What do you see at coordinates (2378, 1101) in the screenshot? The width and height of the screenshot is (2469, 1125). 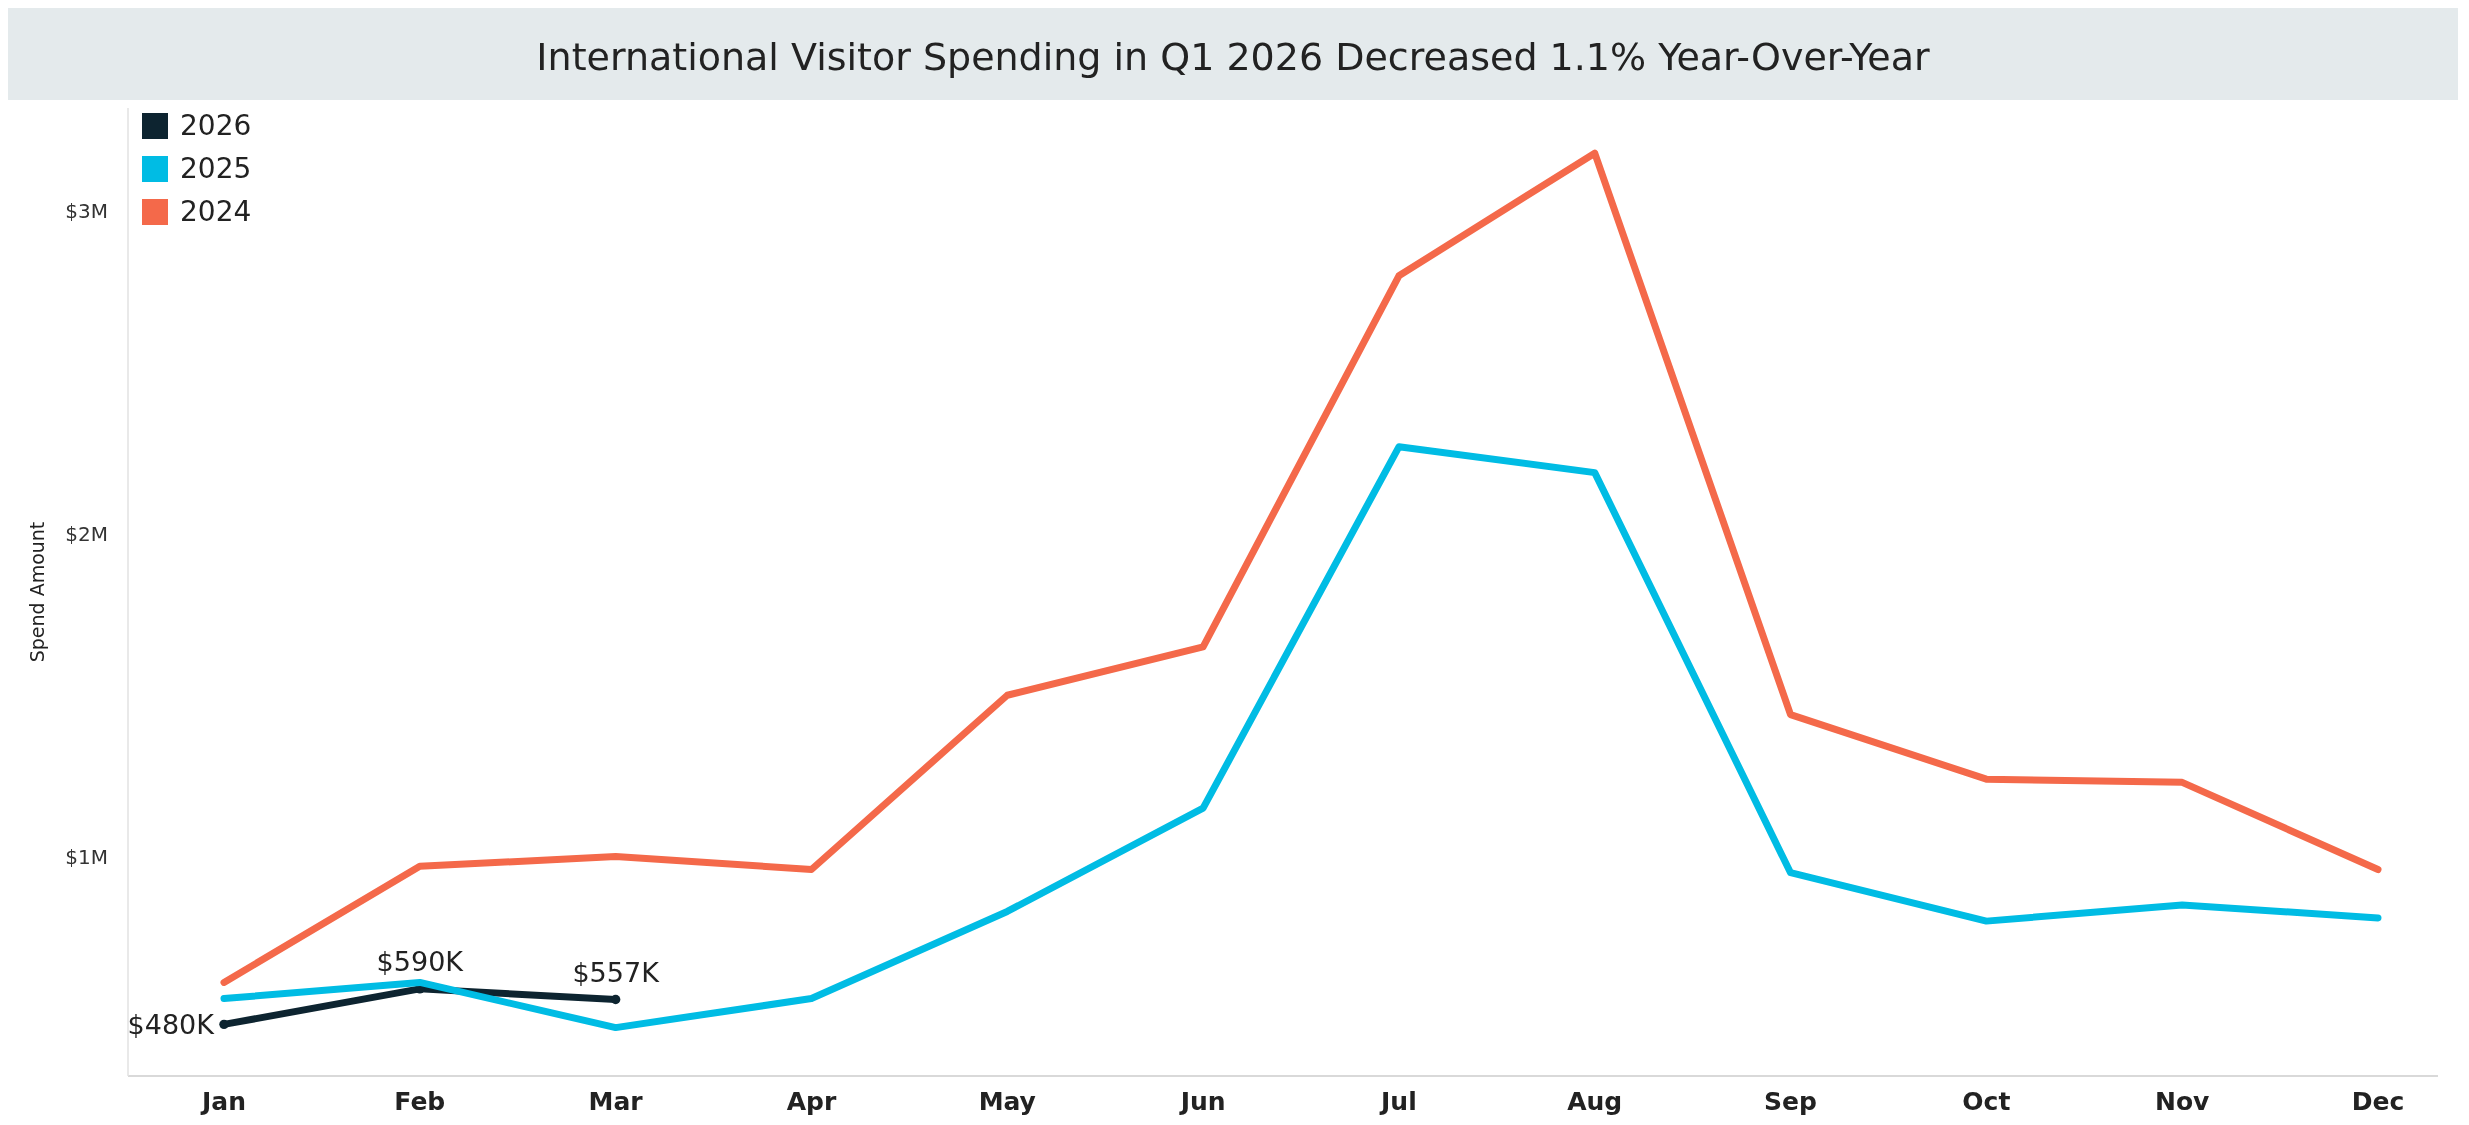 I see `x-tick-label: Dec` at bounding box center [2378, 1101].